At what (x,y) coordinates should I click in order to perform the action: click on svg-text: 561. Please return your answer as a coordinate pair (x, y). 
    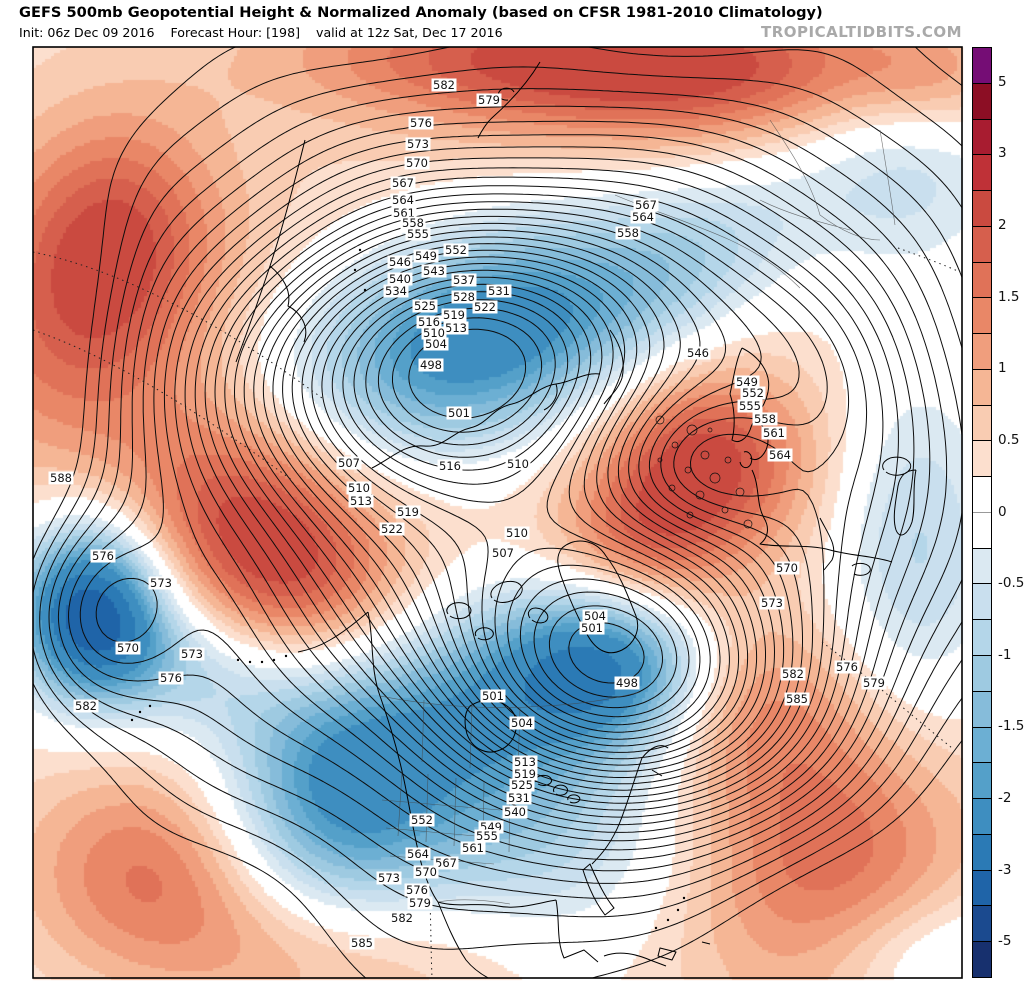
    Looking at the image, I should click on (473, 848).